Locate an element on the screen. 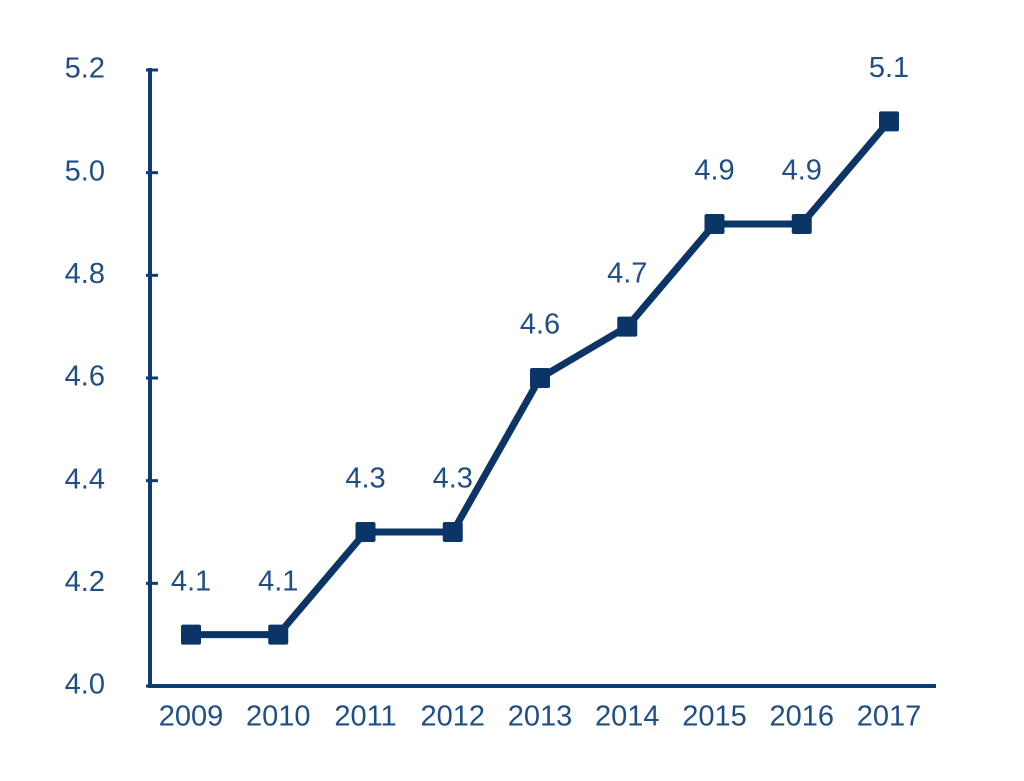 This screenshot has width=1024, height=781. x-tick-label: 2015 is located at coordinates (714, 717).